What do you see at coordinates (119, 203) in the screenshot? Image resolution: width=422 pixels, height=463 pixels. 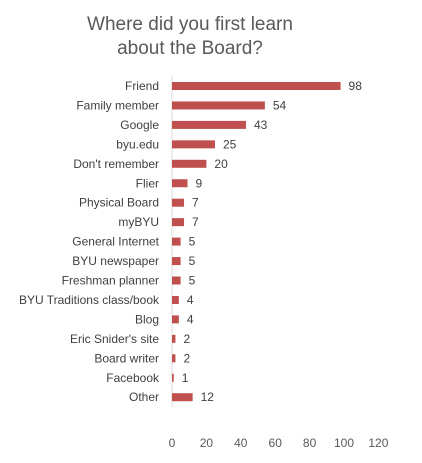 I see `category-label: Physical Board` at bounding box center [119, 203].